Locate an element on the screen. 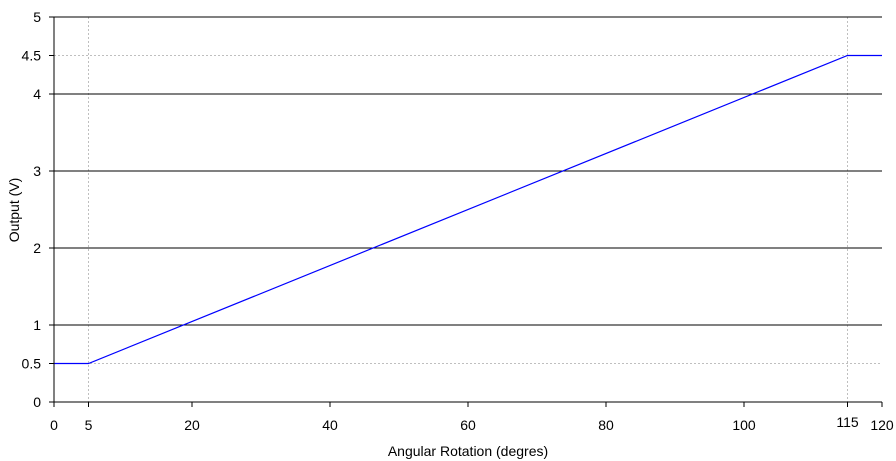  x-tick-label: 80 is located at coordinates (606, 425).